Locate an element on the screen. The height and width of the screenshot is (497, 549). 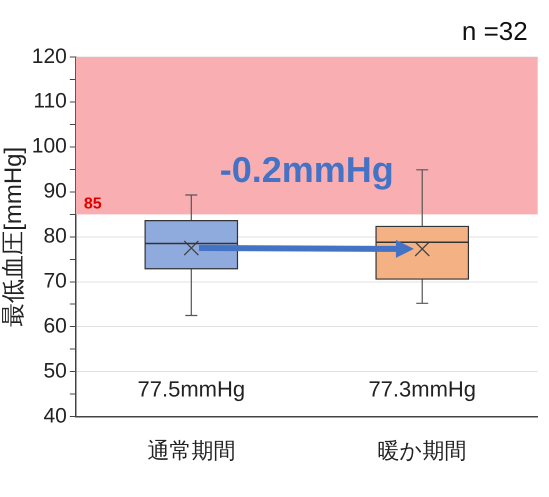
band-label: 85 is located at coordinates (93, 204).